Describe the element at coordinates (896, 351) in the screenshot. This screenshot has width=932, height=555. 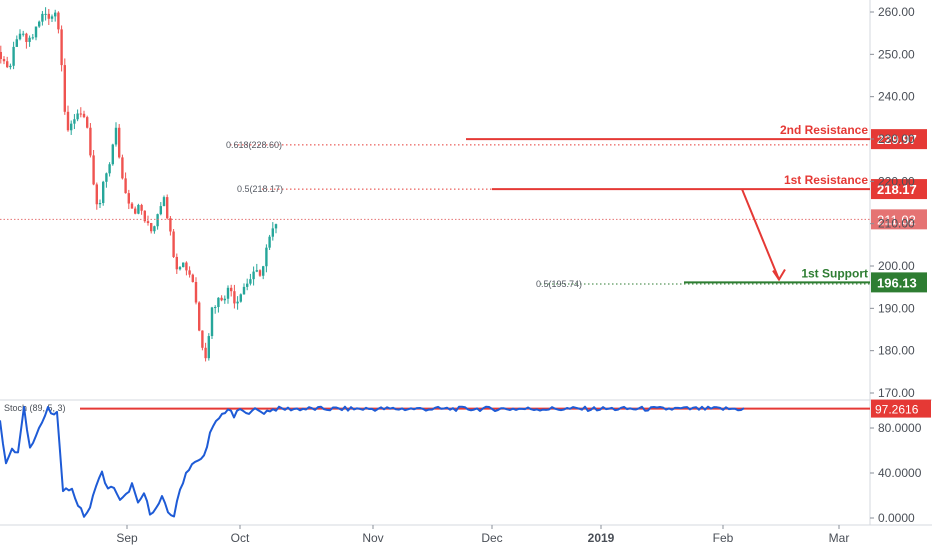
I see `price-tick-label: 180.00` at that location.